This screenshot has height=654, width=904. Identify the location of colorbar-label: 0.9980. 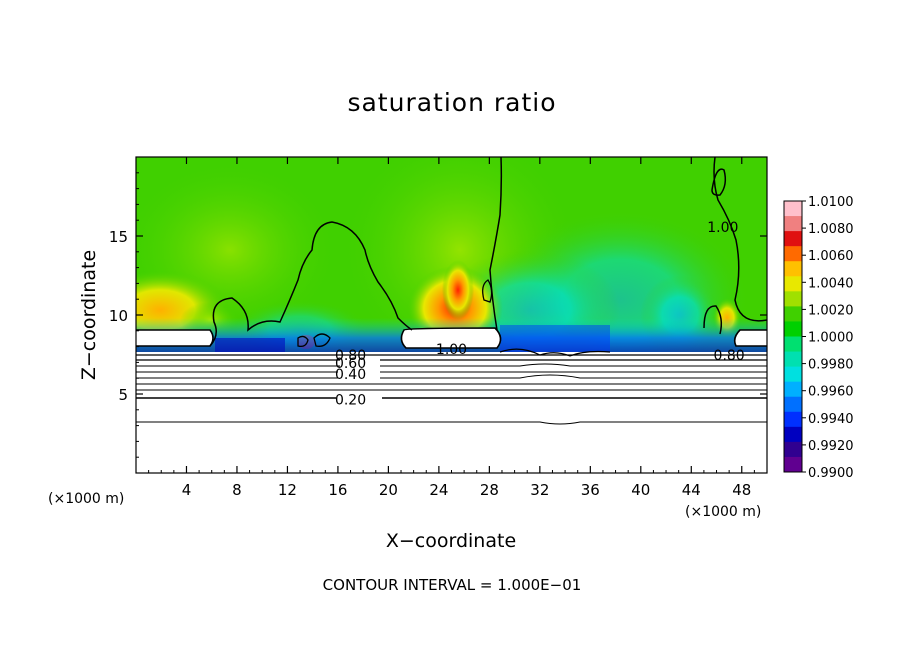
(831, 365).